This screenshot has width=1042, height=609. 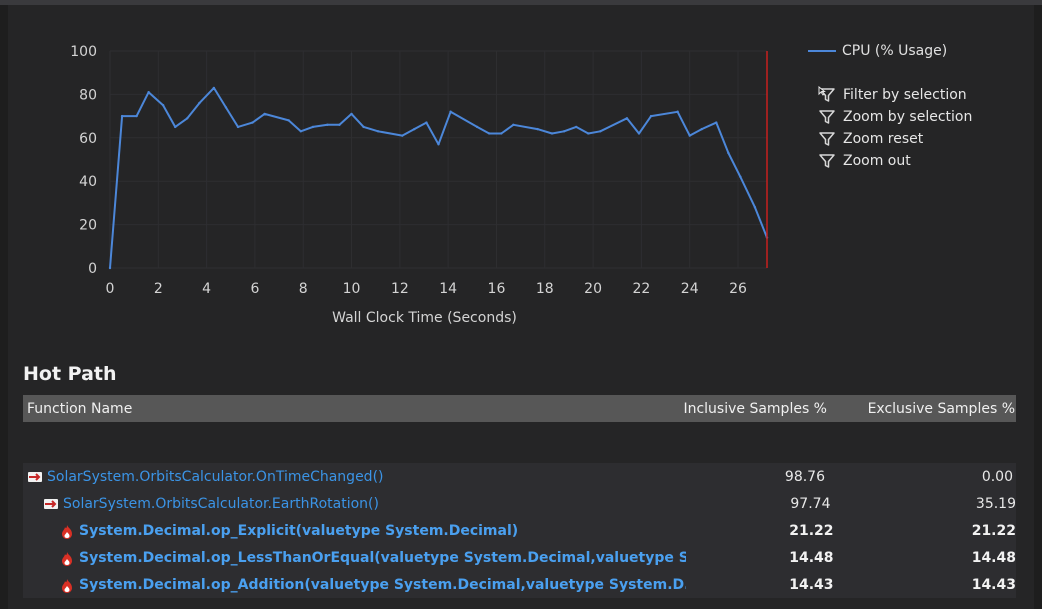 I want to click on action-label: Filter by selection, so click(x=905, y=95).